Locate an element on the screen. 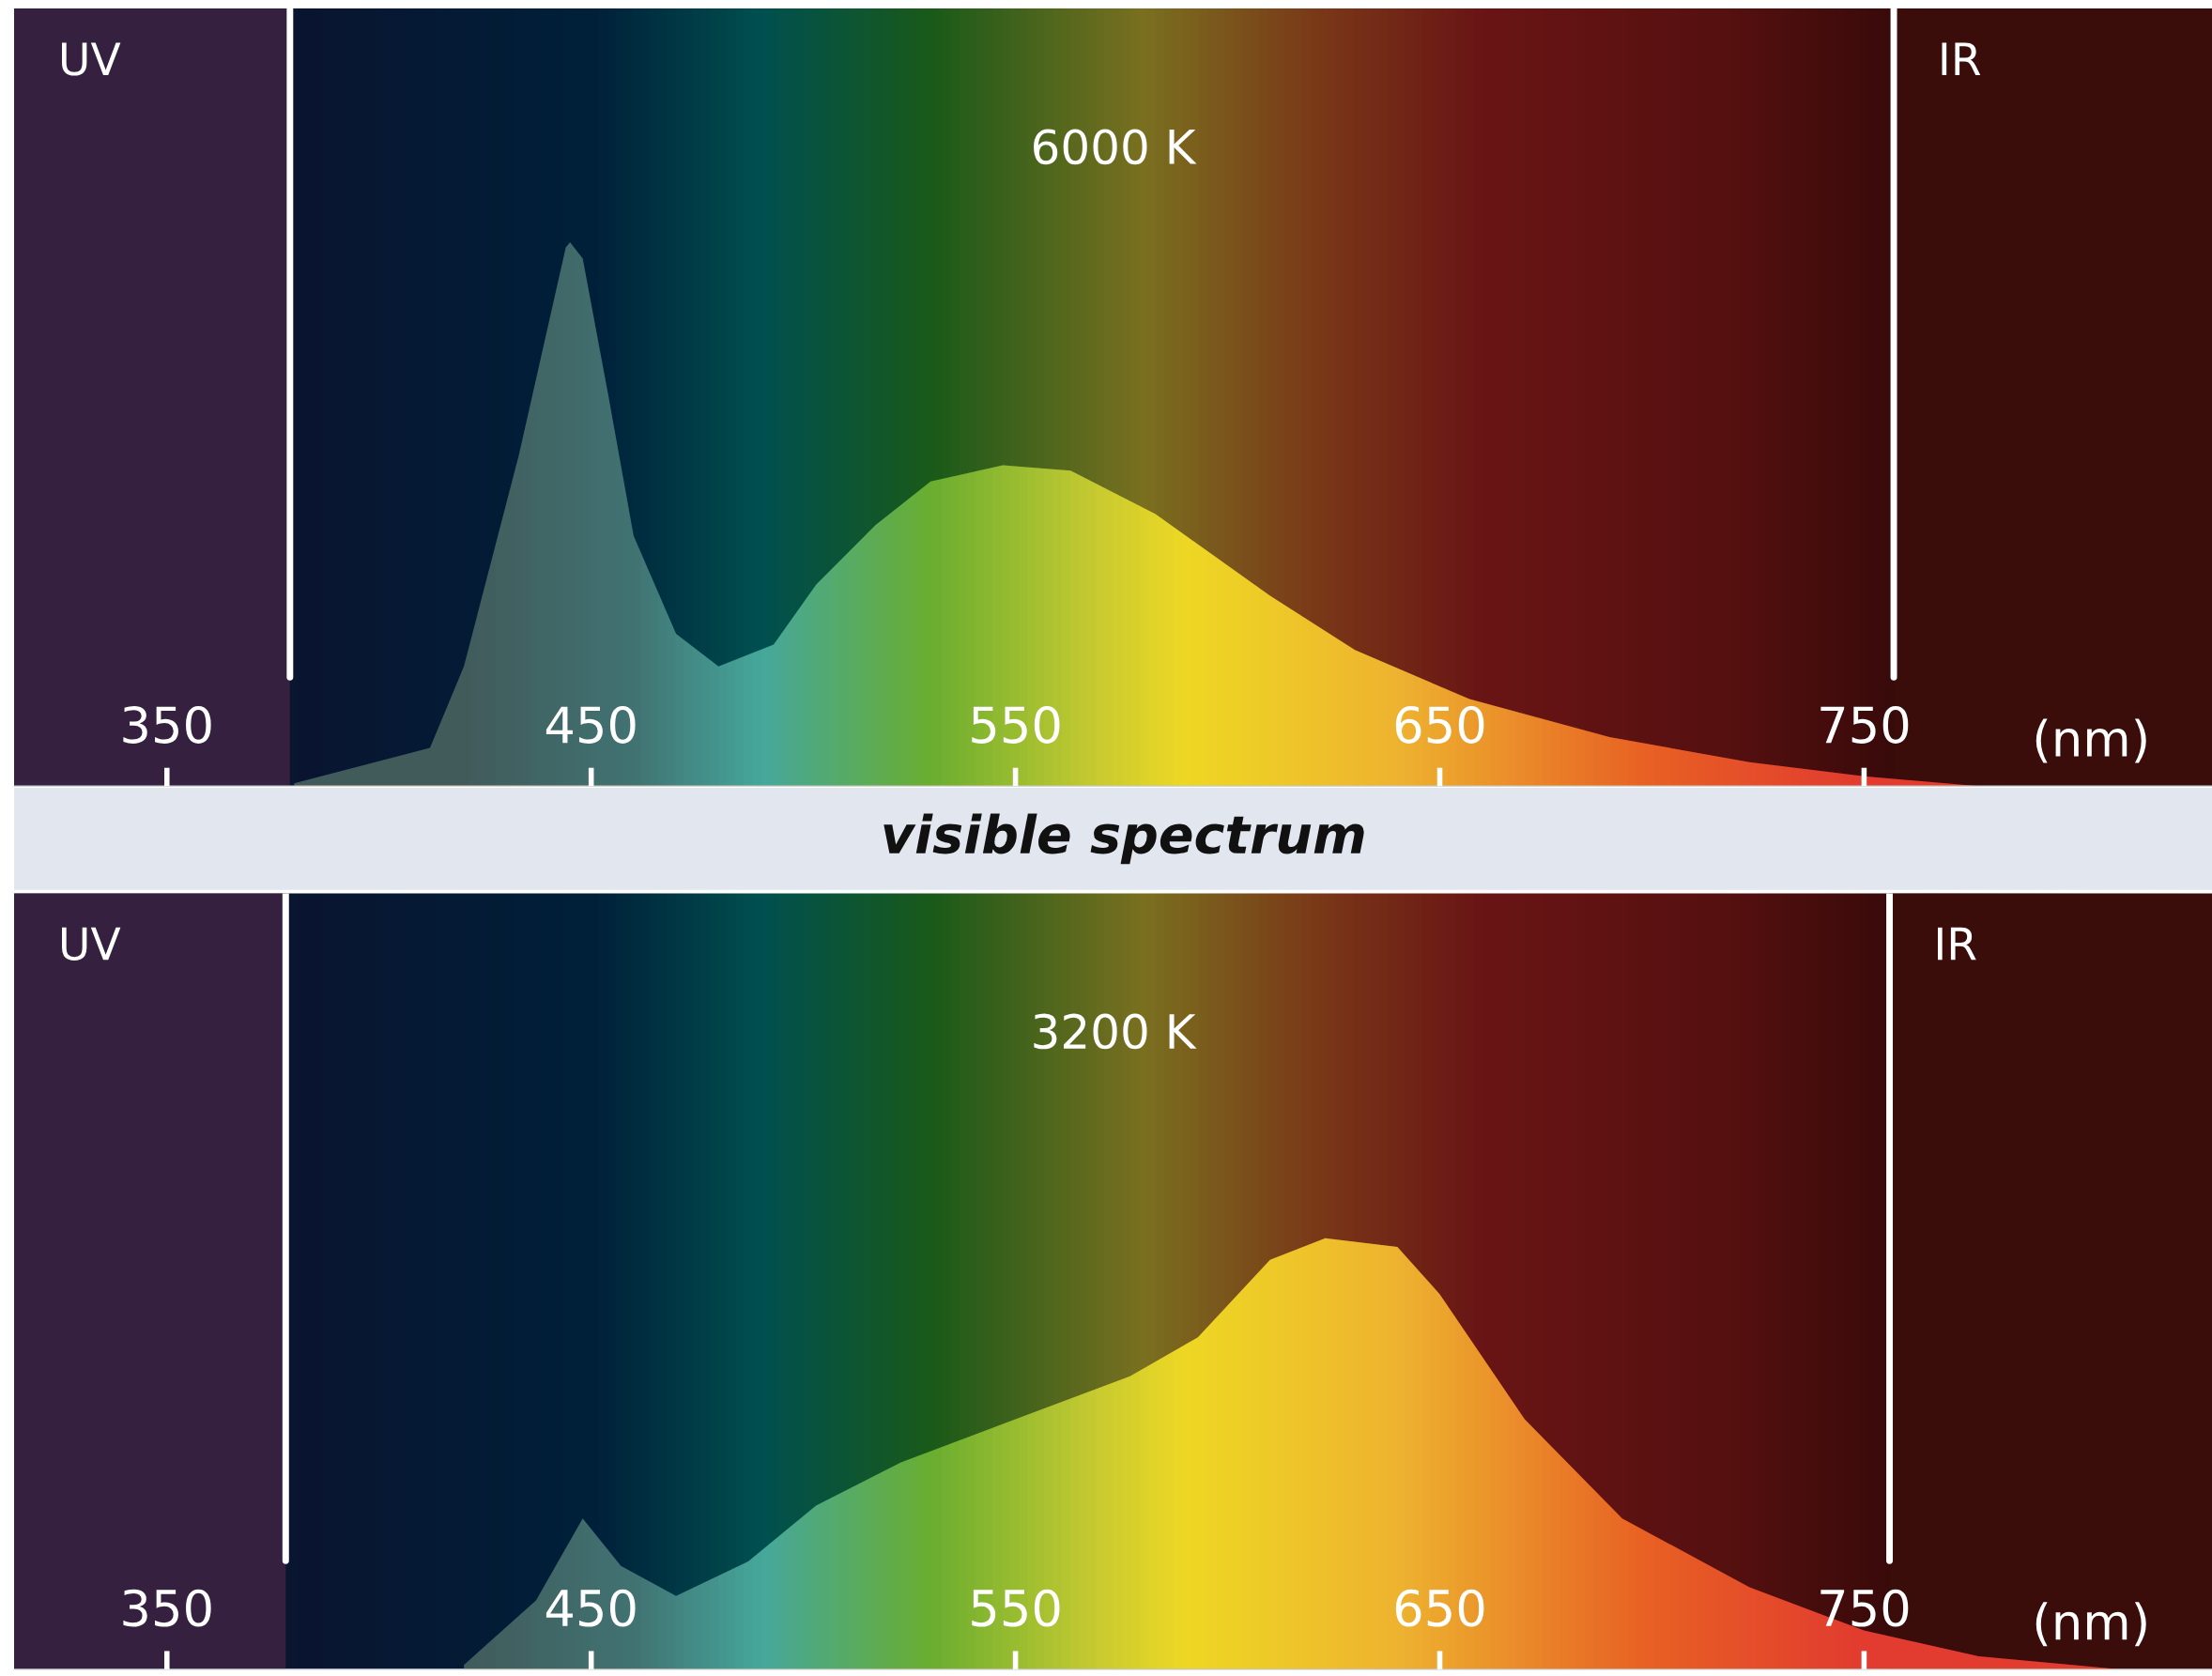  chart-title: 6000 K is located at coordinates (1115, 147).